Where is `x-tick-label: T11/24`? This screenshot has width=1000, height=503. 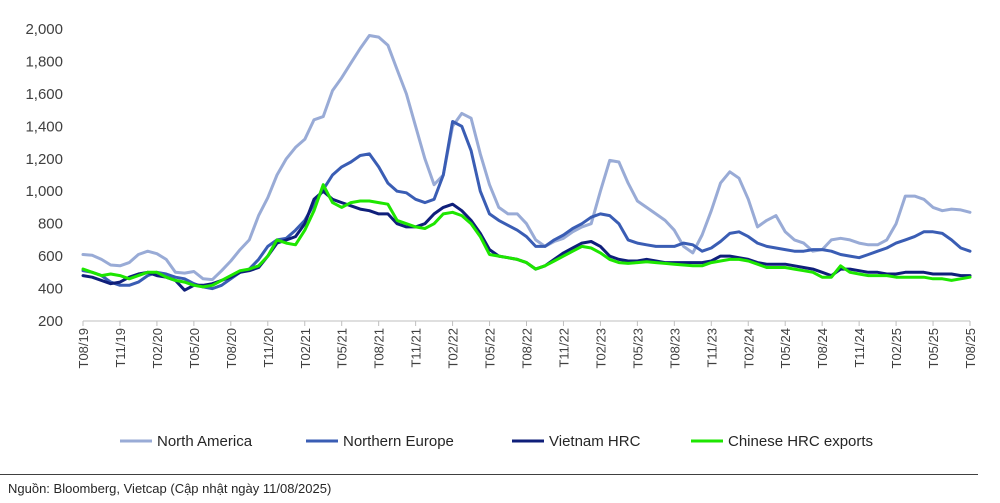 x-tick-label: T11/24 is located at coordinates (859, 348).